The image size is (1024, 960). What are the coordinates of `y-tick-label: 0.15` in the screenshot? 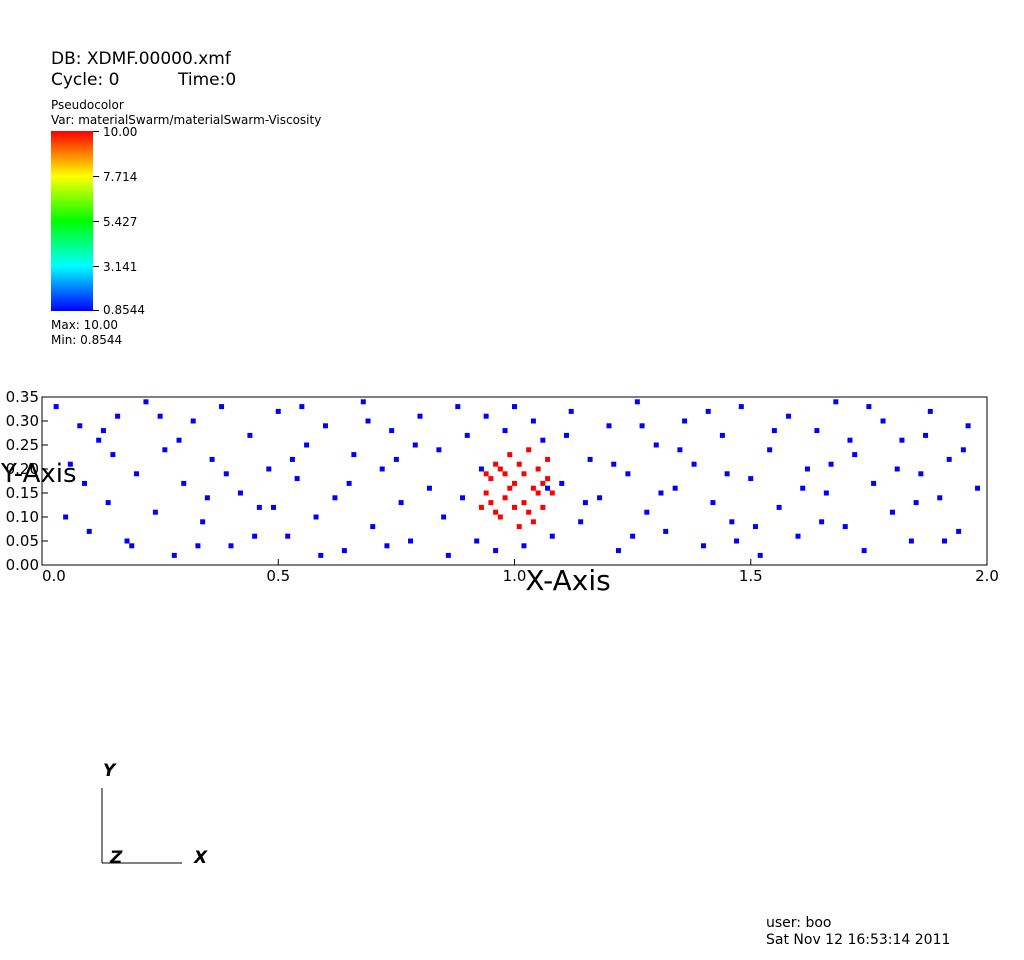 It's located at (22, 493).